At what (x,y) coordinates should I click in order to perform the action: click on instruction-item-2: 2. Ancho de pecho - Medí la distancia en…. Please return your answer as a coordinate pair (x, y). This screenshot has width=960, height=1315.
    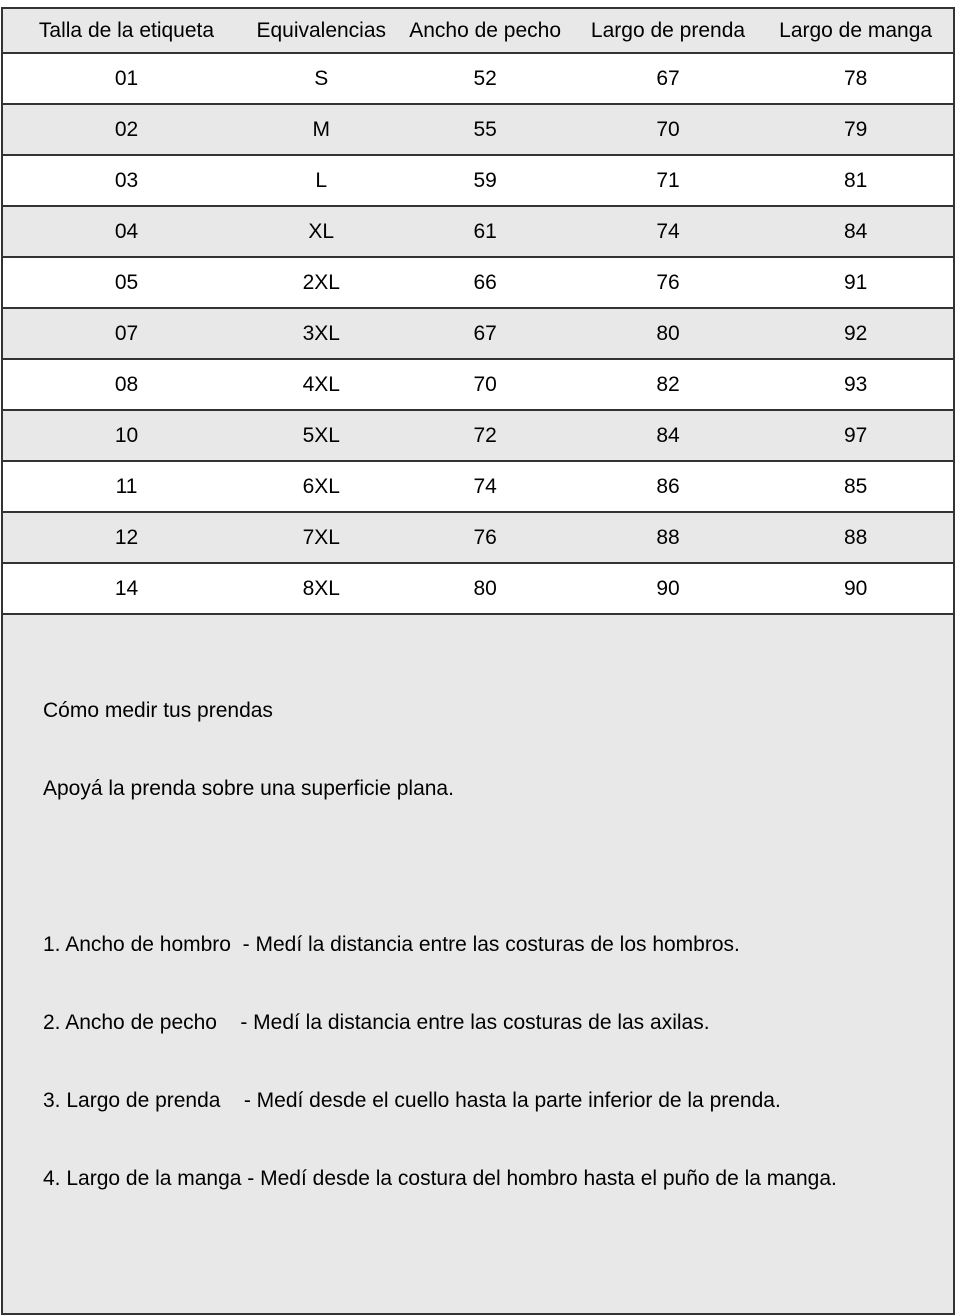
    Looking at the image, I should click on (376, 1022).